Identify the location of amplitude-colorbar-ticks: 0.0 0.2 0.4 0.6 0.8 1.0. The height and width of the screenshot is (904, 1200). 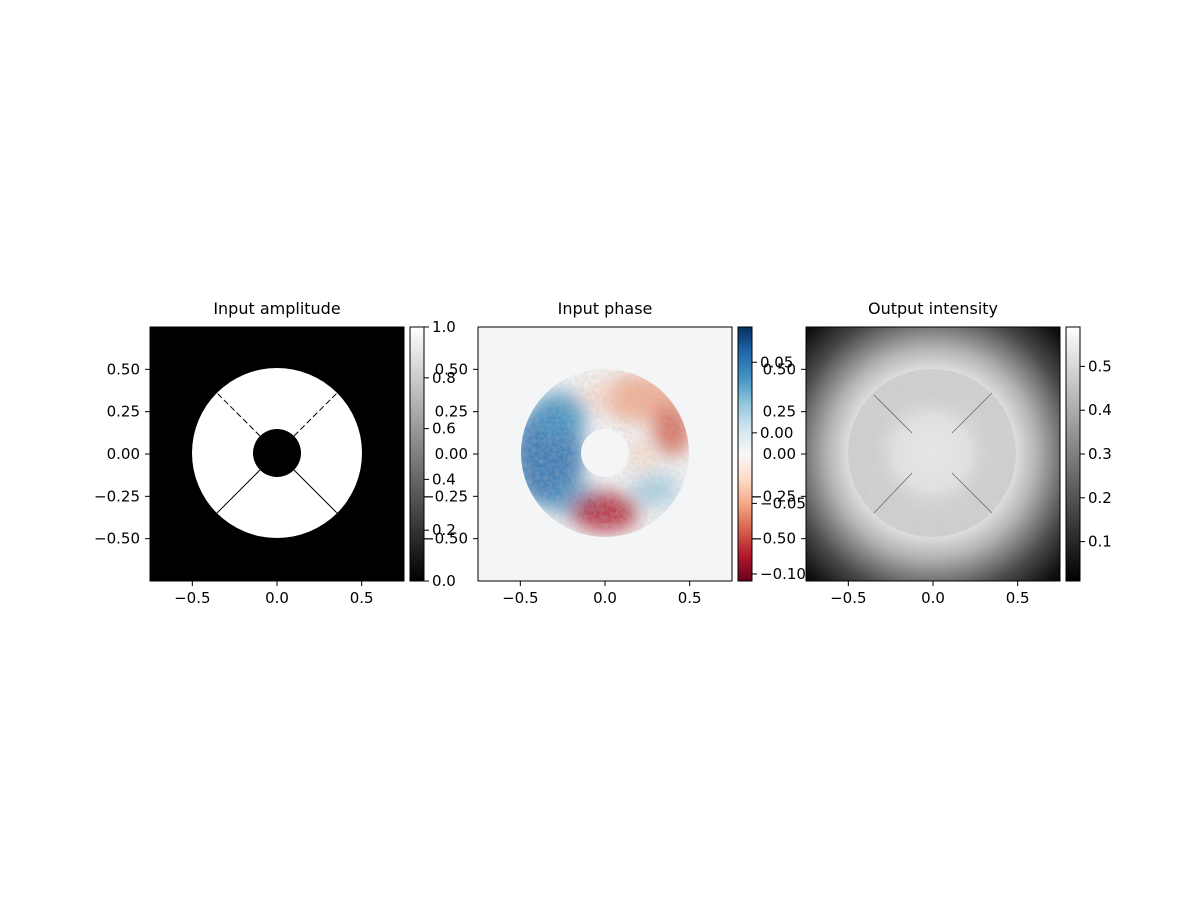
(440, 454).